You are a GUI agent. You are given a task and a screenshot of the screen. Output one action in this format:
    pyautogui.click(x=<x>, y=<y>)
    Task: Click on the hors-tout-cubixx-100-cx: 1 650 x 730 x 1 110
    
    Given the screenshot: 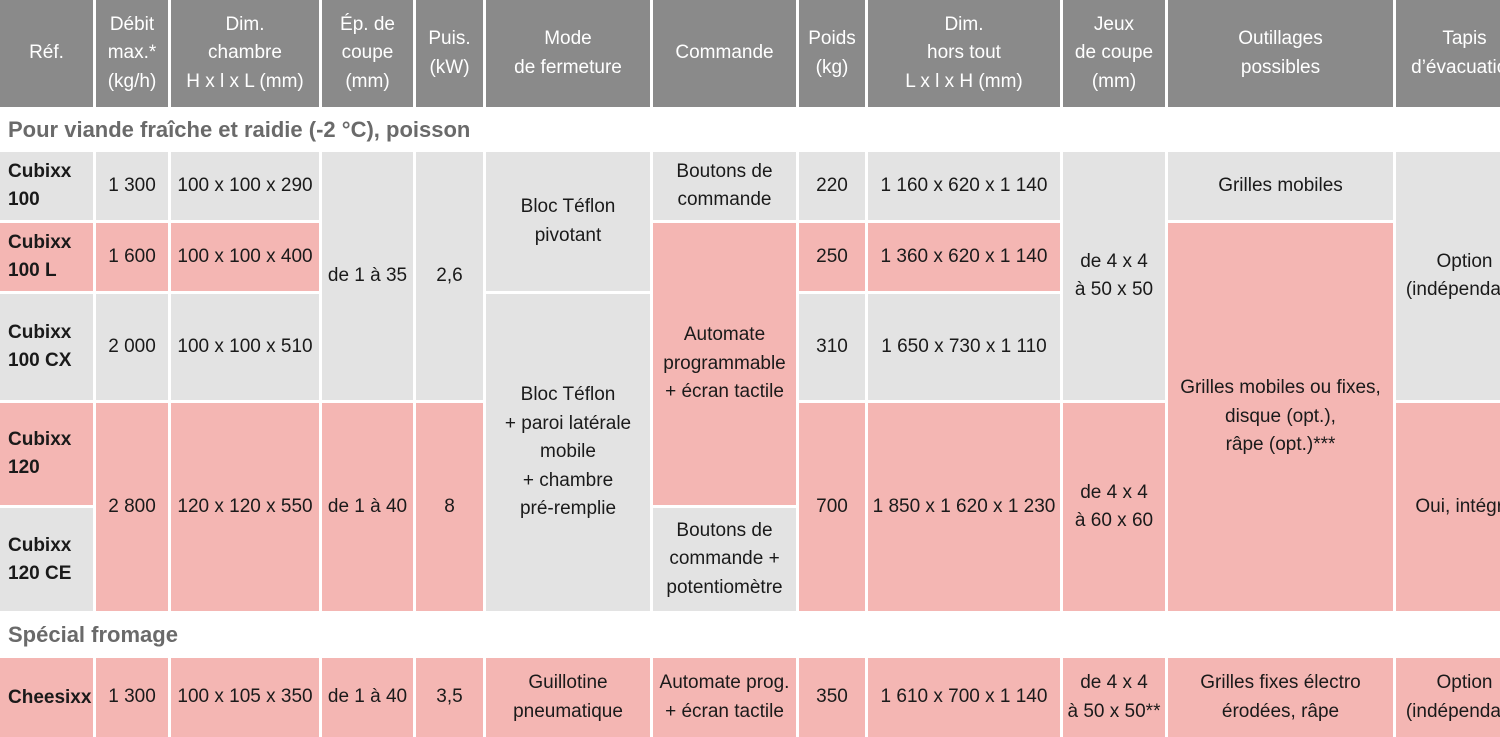 What is the action you would take?
    pyautogui.click(x=964, y=347)
    